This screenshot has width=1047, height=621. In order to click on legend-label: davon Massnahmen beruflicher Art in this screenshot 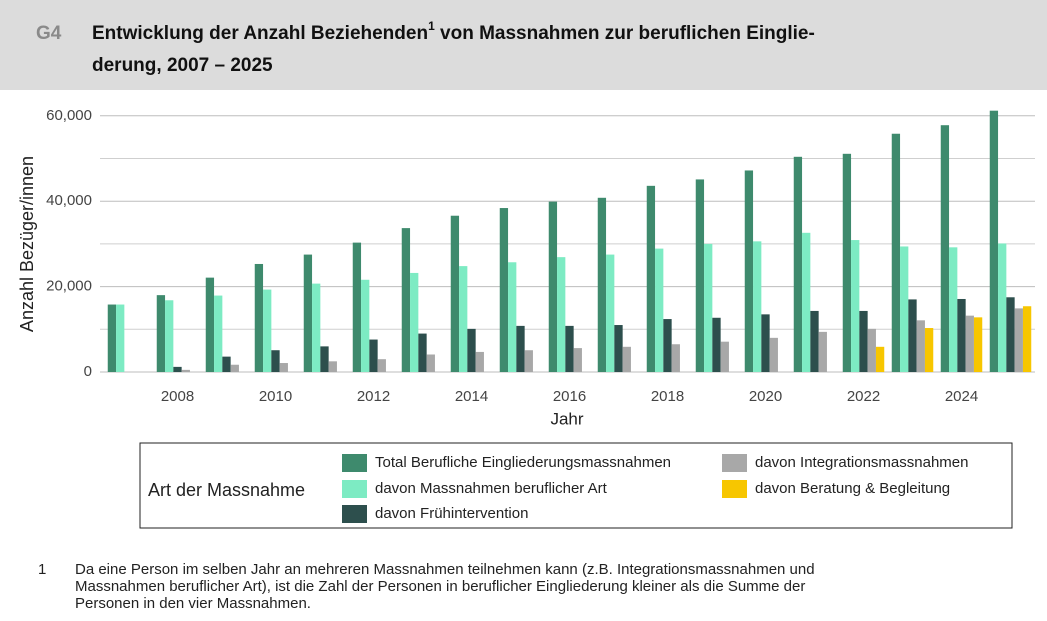, I will do `click(491, 488)`.